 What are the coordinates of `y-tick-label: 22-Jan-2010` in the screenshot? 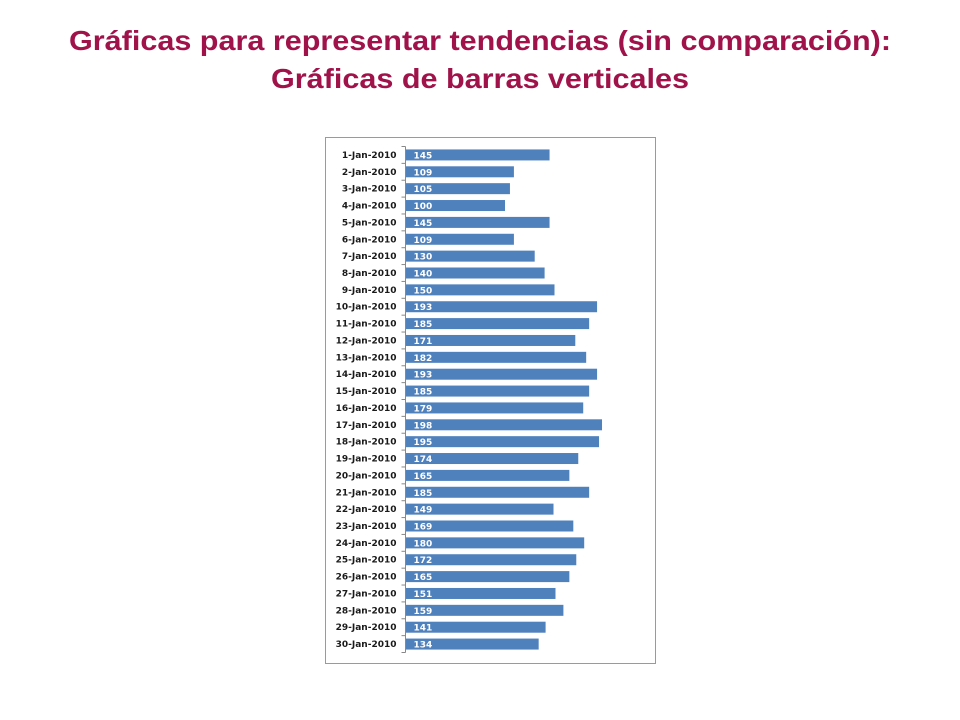 It's located at (366, 510).